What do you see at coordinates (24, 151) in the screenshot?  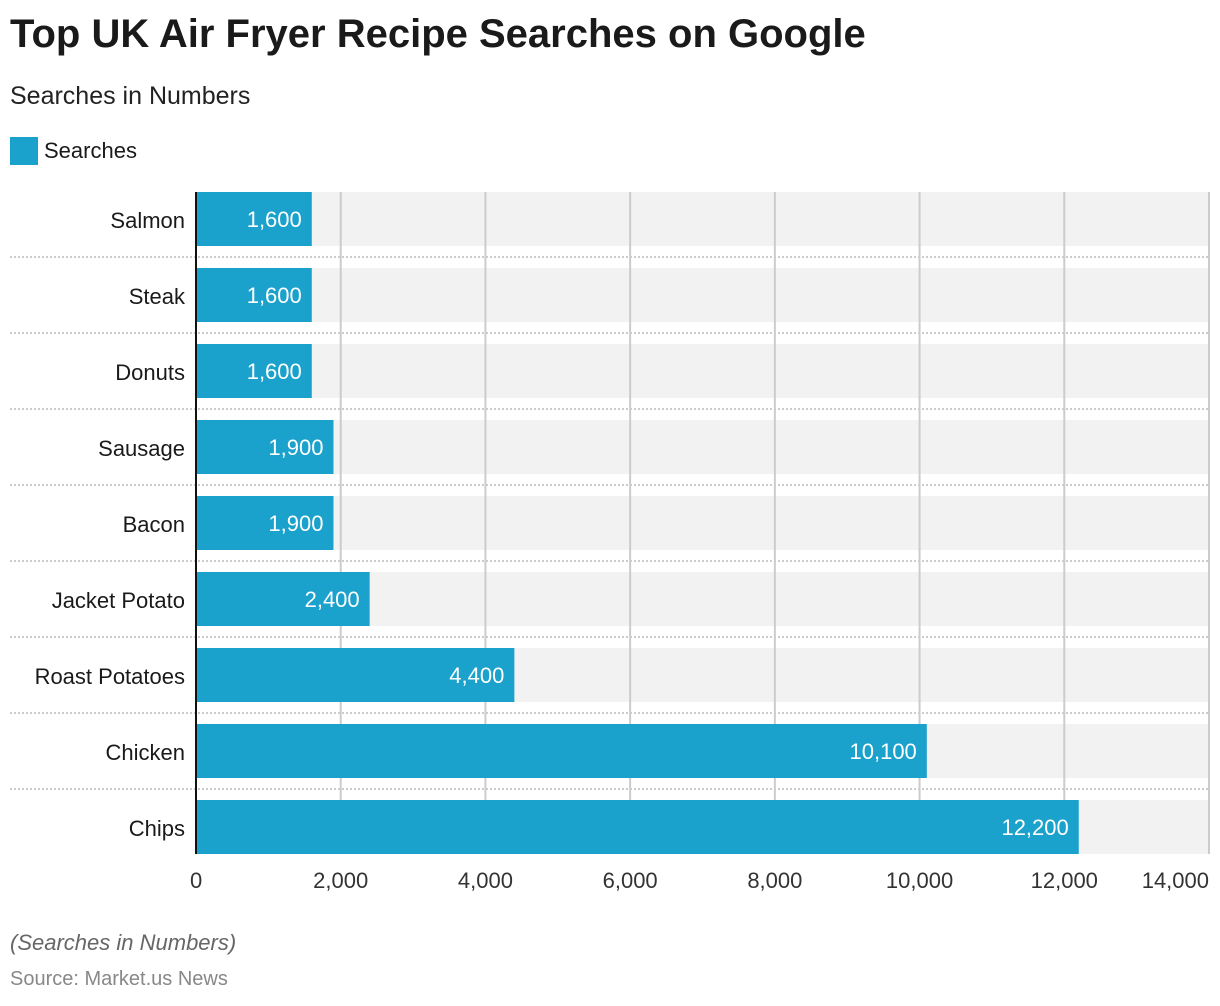 I see `legend-swatch` at bounding box center [24, 151].